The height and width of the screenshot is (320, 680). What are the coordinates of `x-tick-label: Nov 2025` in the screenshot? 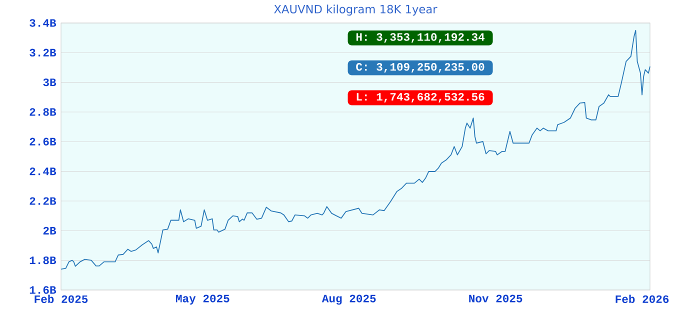 It's located at (495, 298).